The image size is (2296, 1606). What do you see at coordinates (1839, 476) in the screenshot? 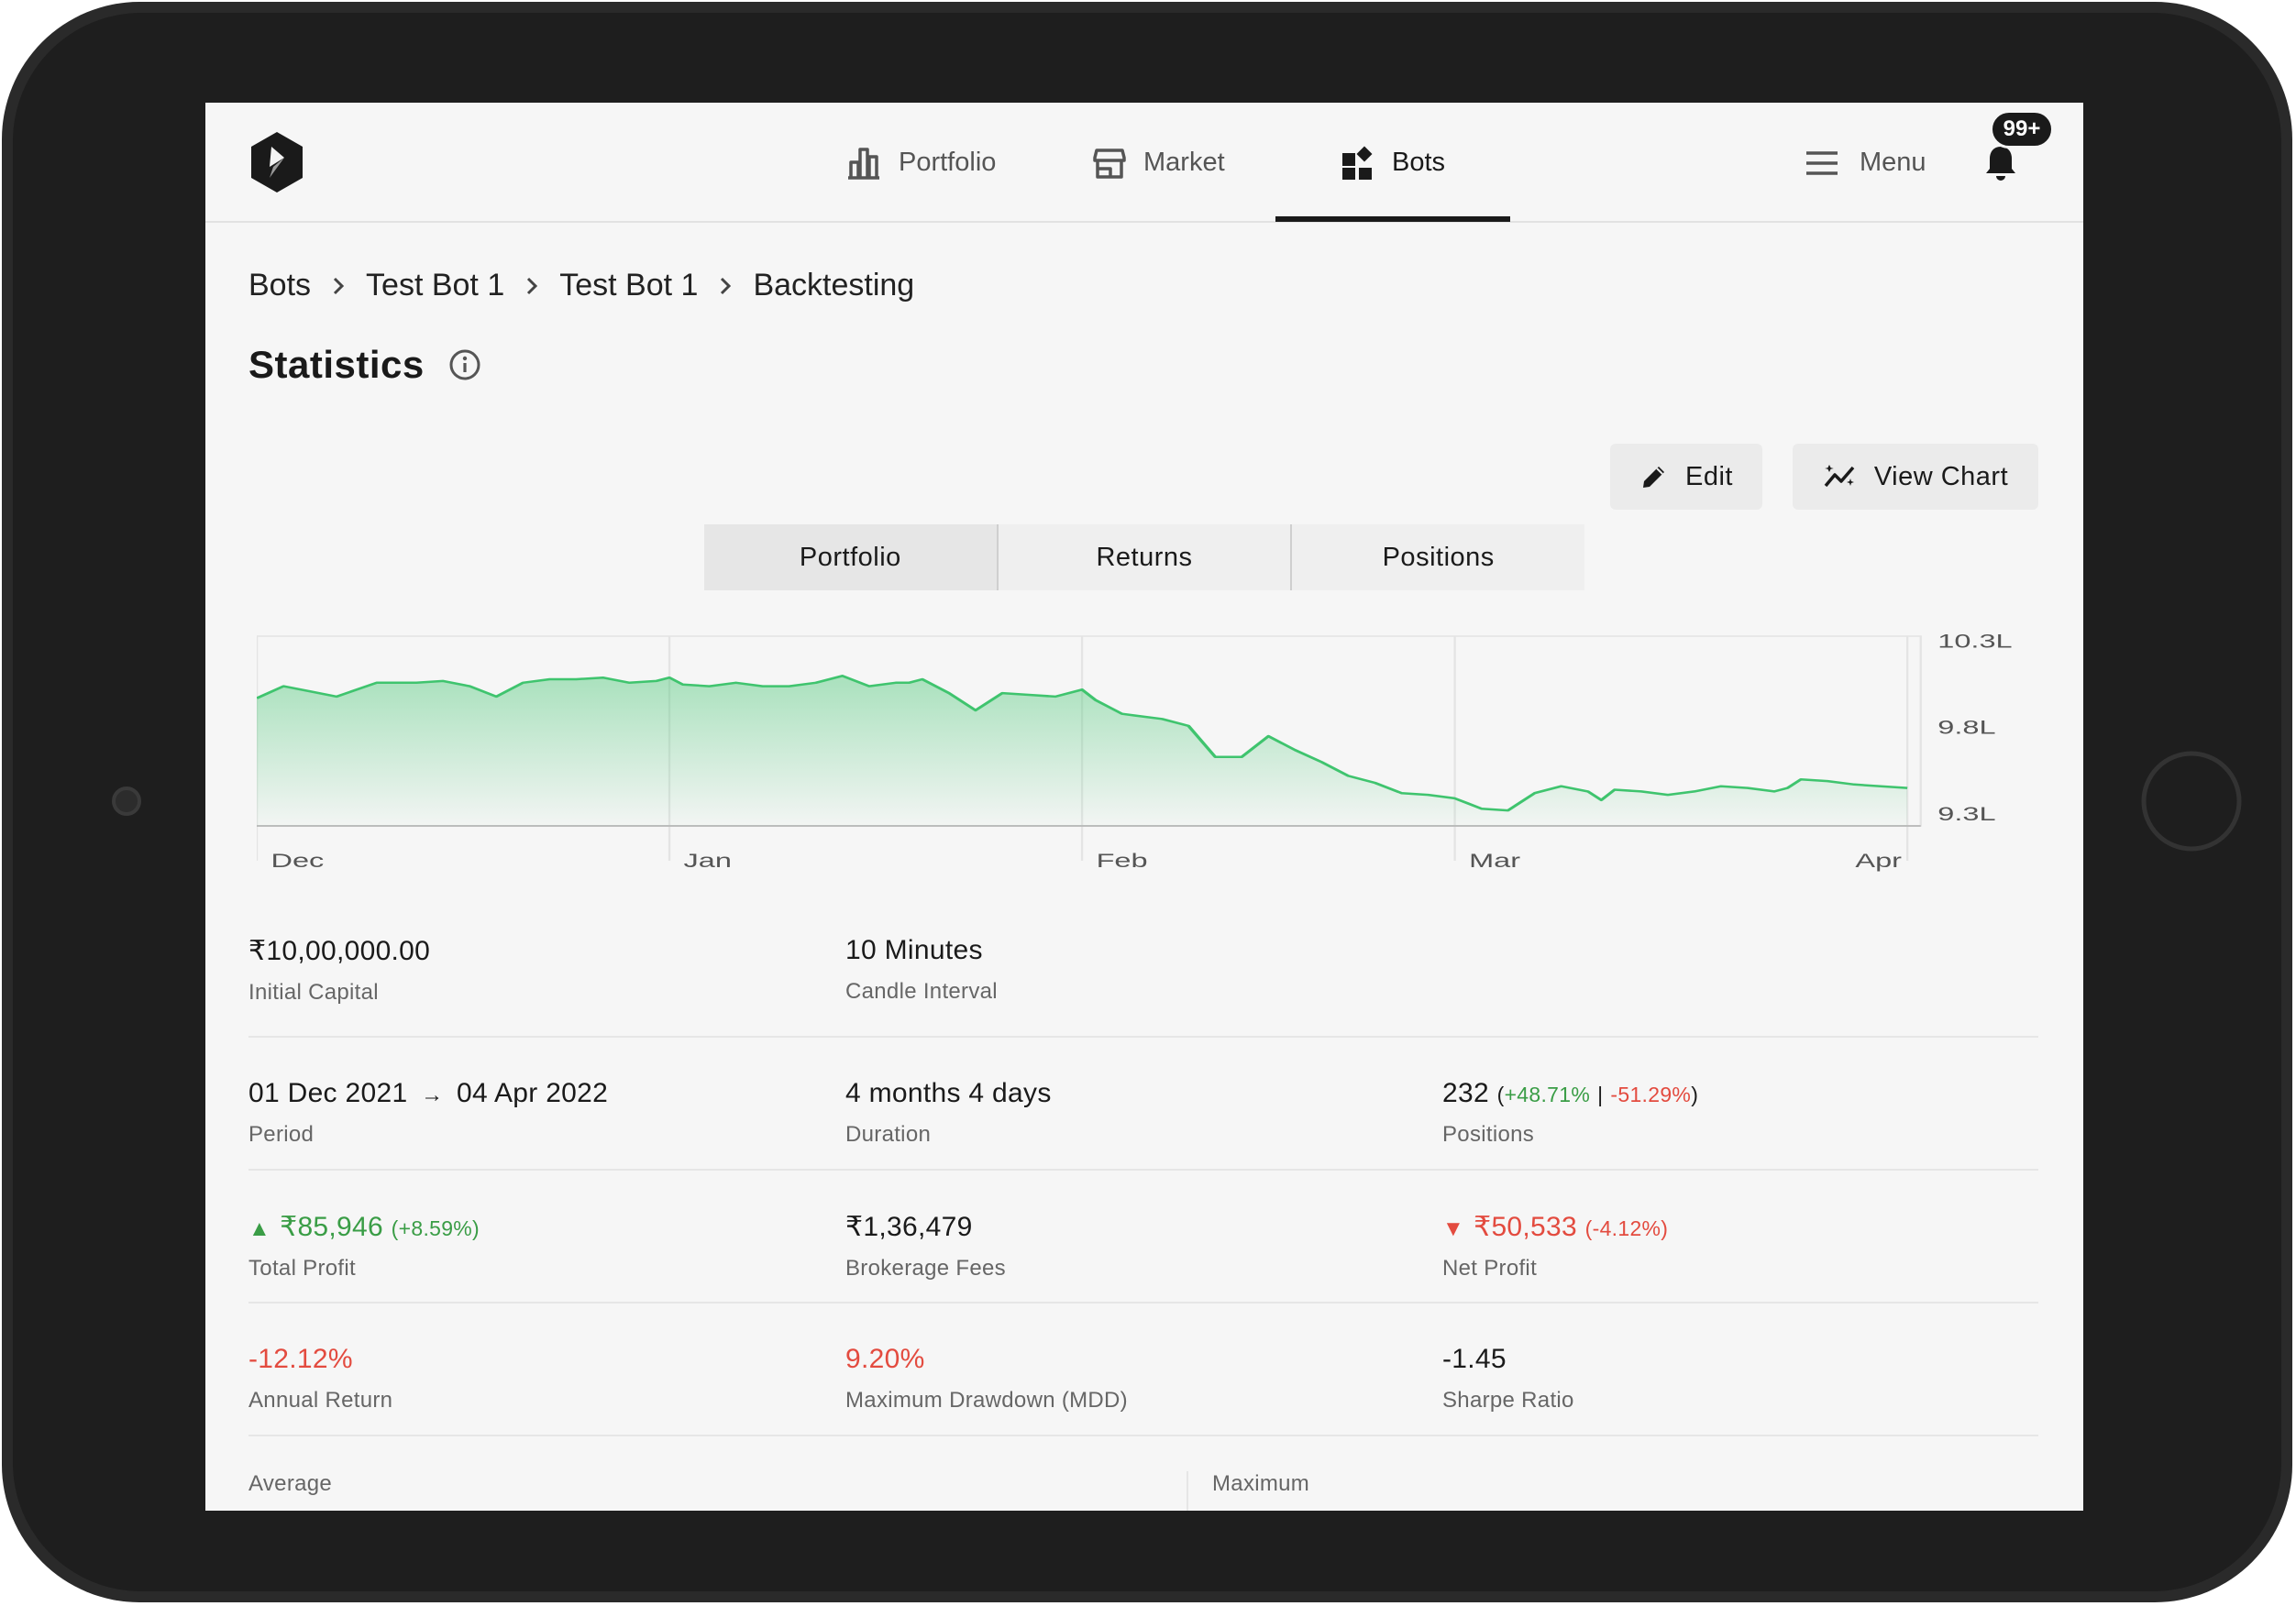
I see `auto-graph-icon` at bounding box center [1839, 476].